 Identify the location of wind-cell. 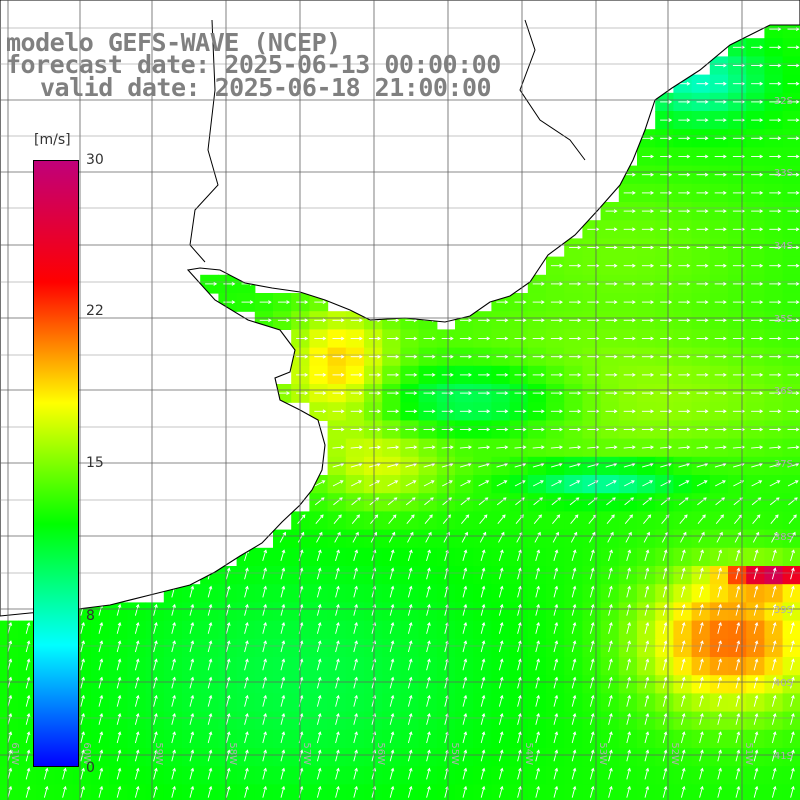
(719, 502).